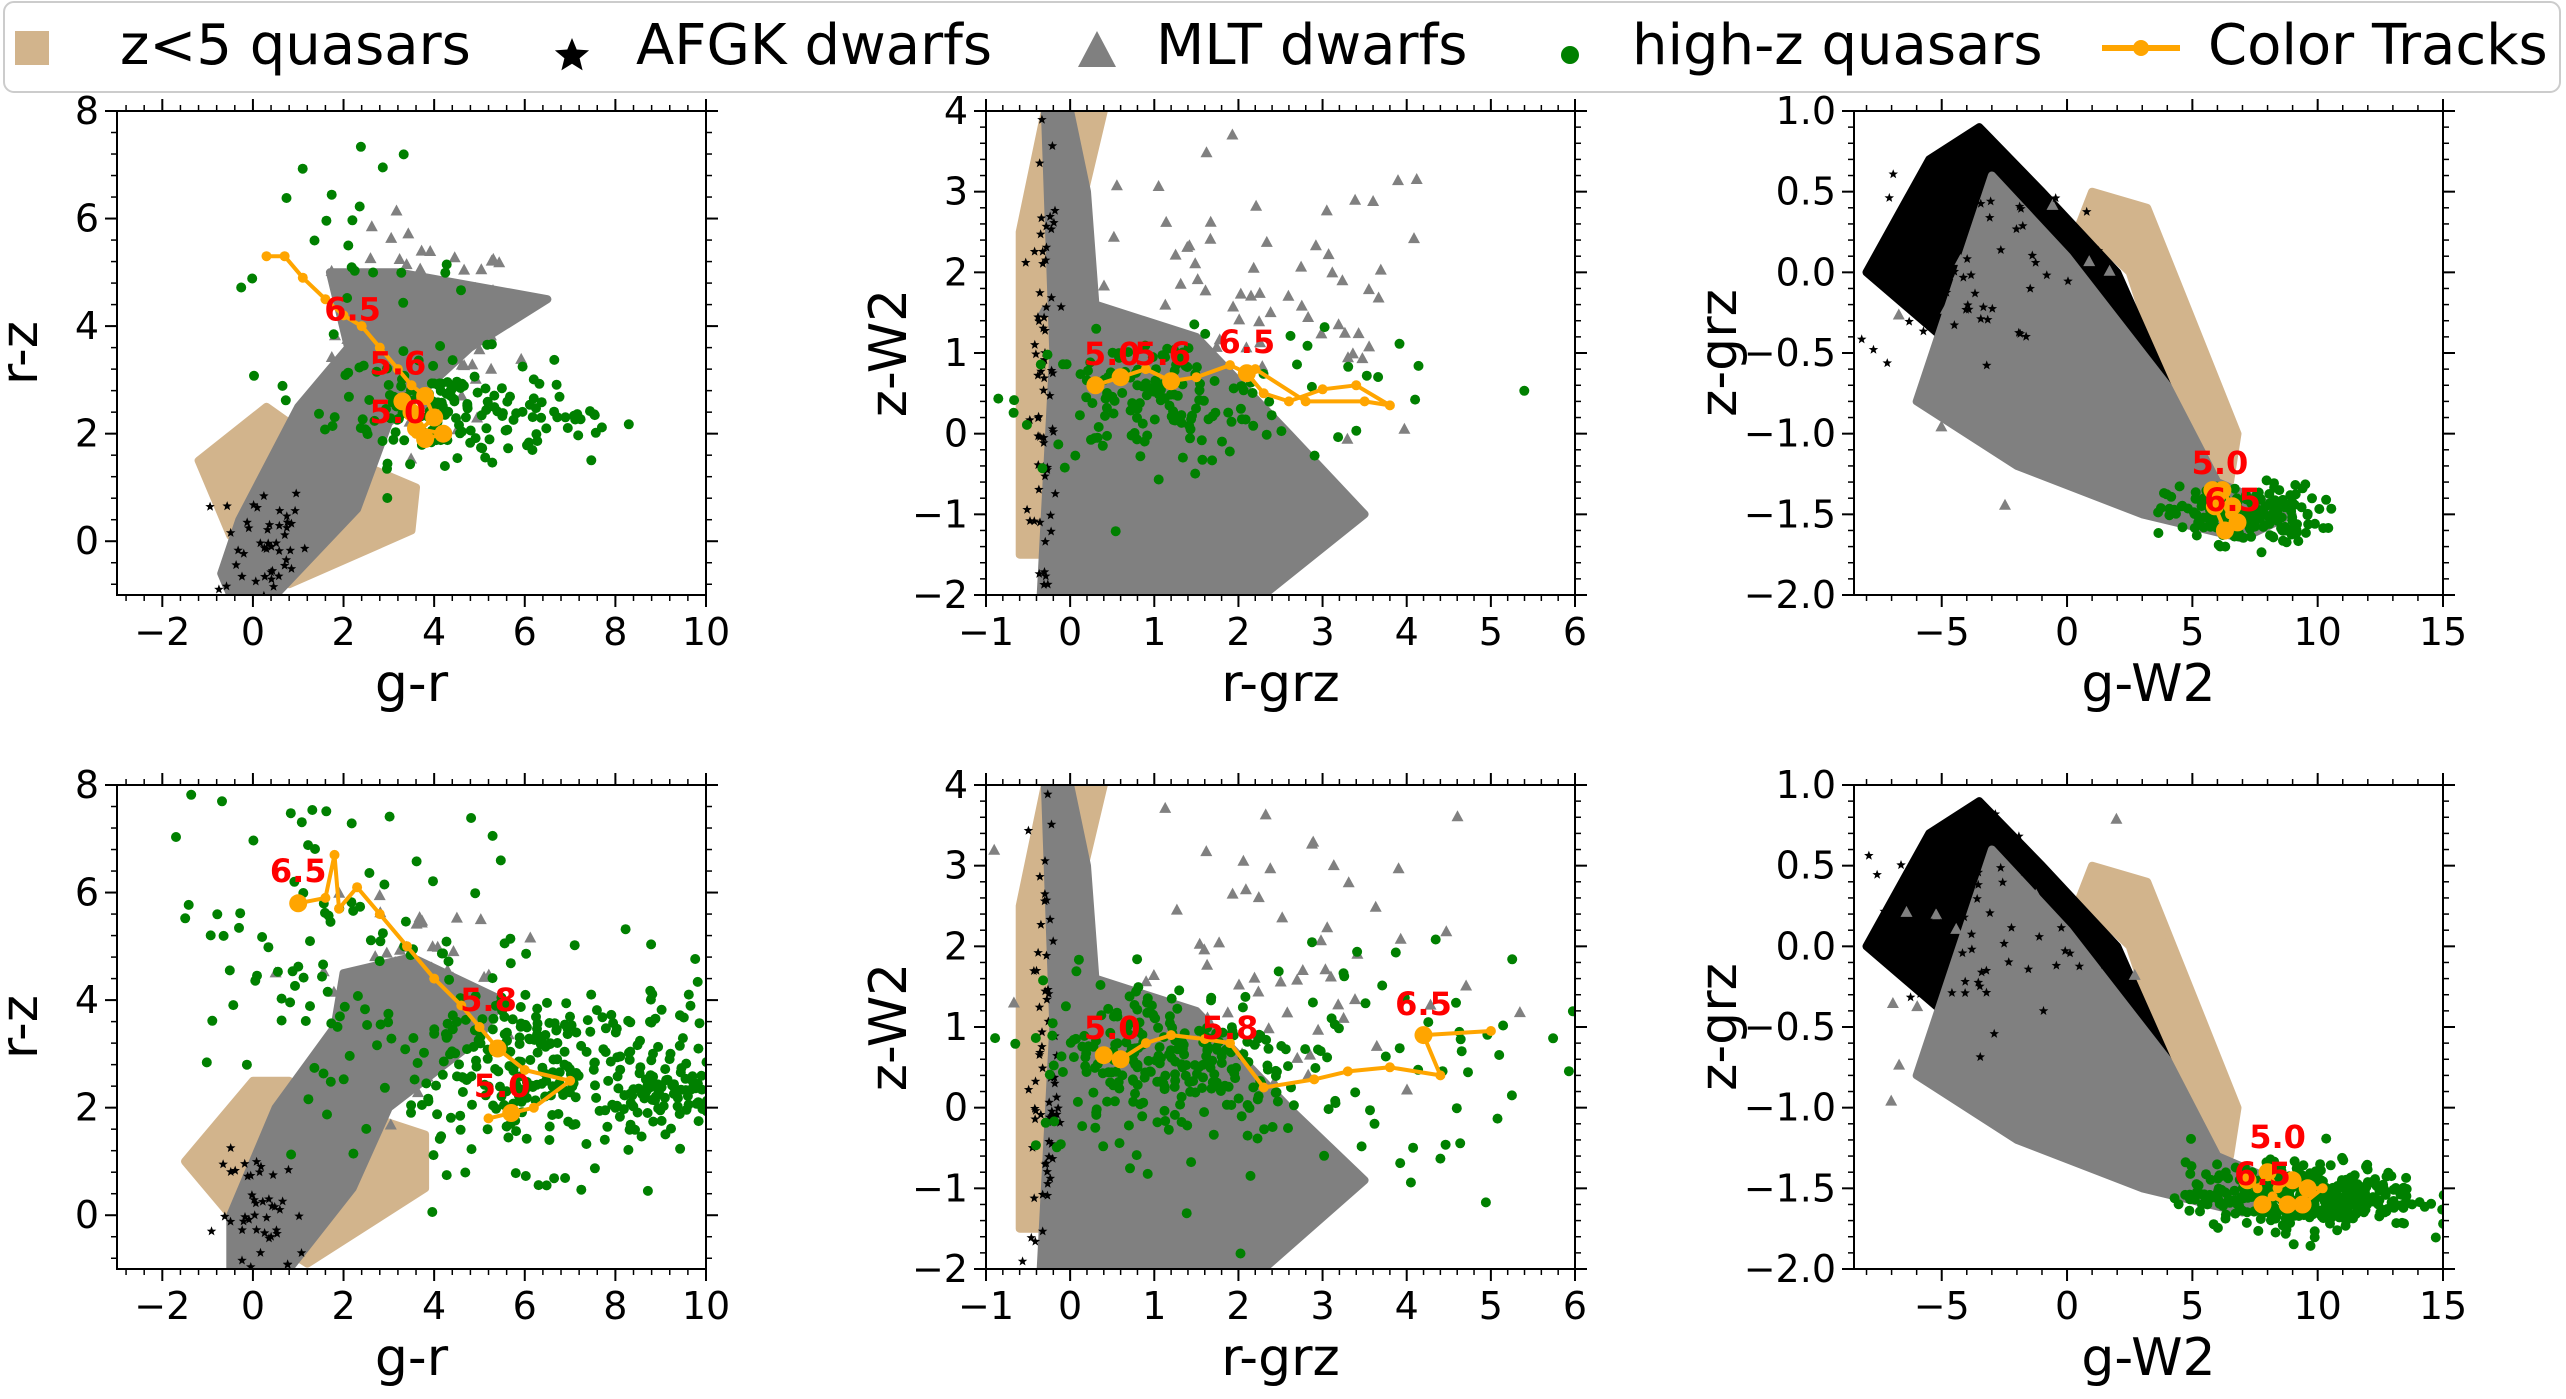  Describe the element at coordinates (956, 192) in the screenshot. I see `y-tick-label: 3` at that location.